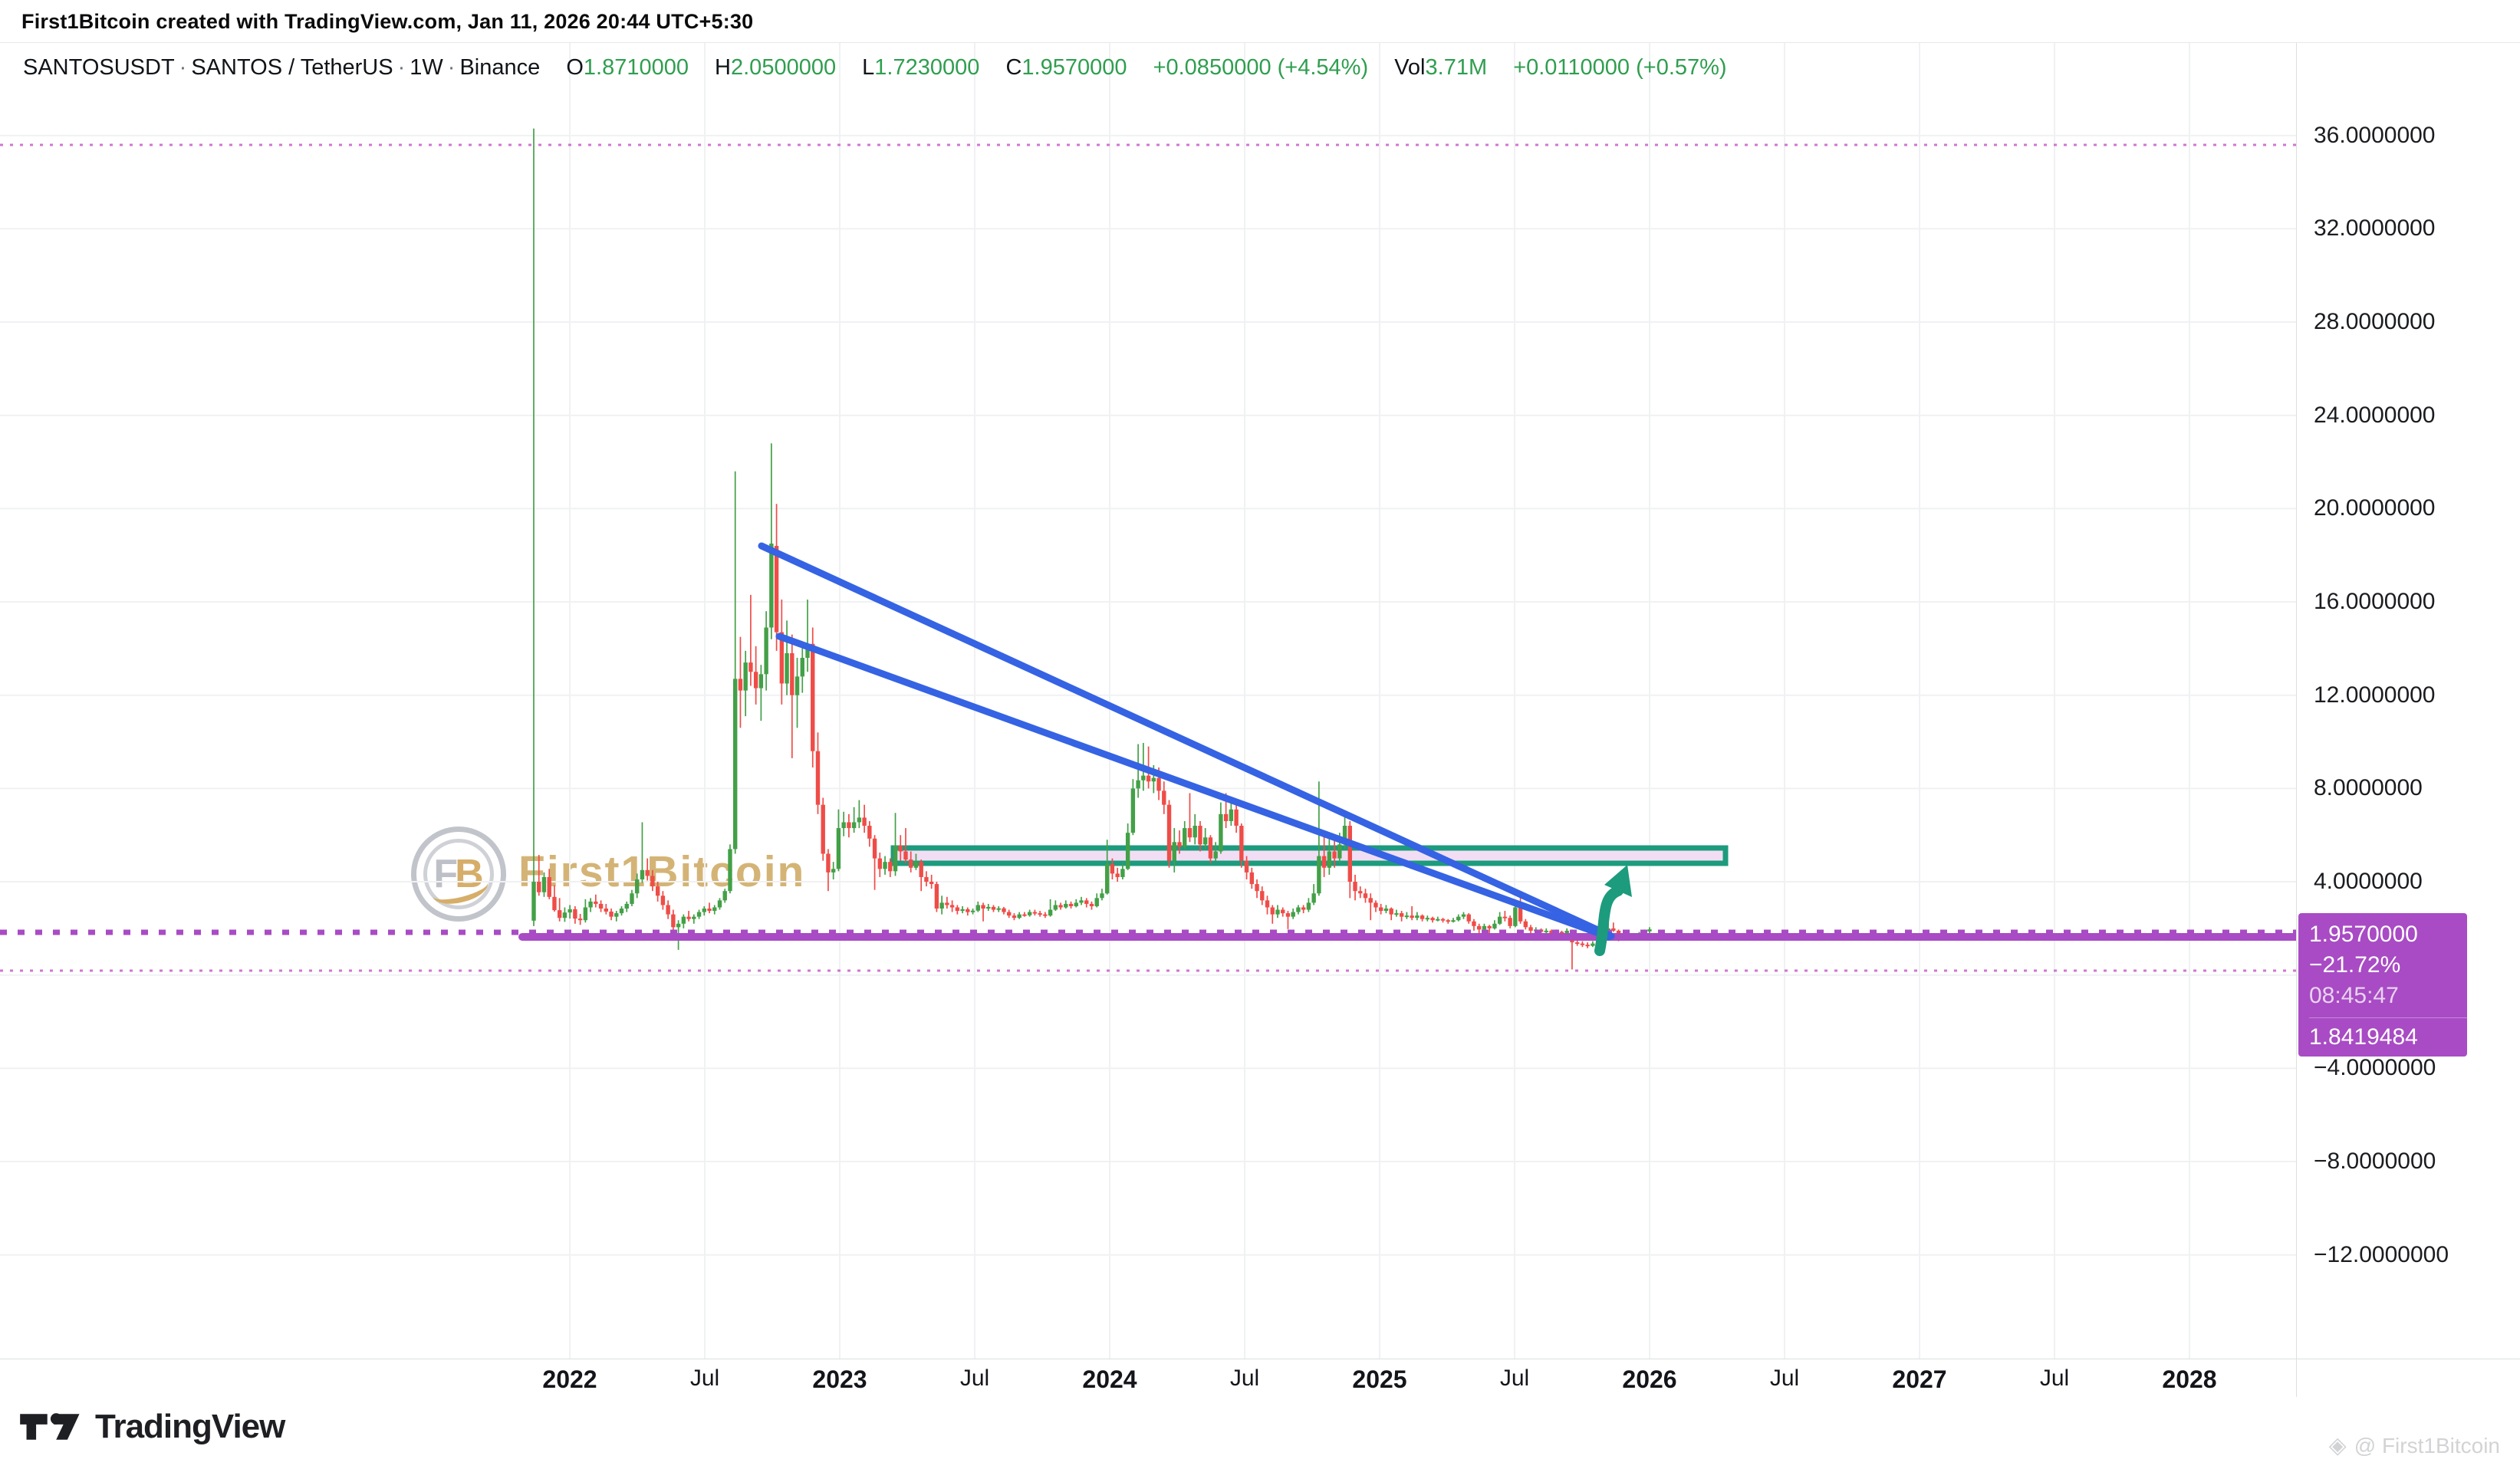 This screenshot has height=1469, width=2520. I want to click on time-scale-year-label: 2023, so click(839, 1379).